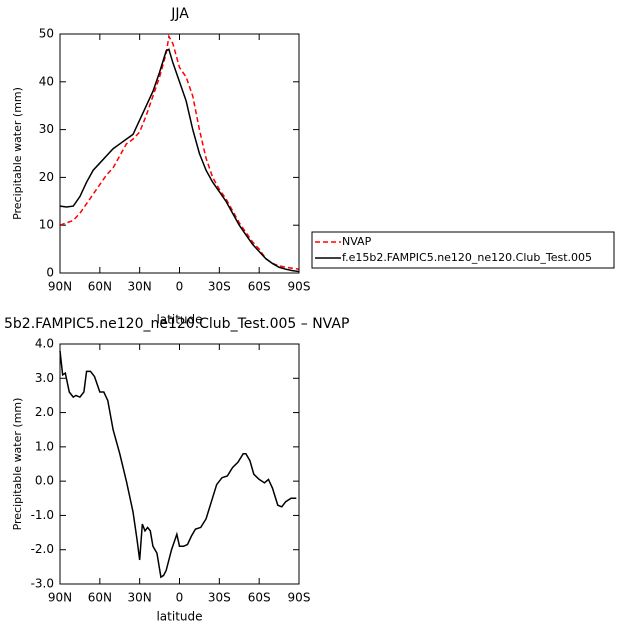 The image size is (629, 630). What do you see at coordinates (44, 412) in the screenshot?
I see `y-tick-label: 2.0` at bounding box center [44, 412].